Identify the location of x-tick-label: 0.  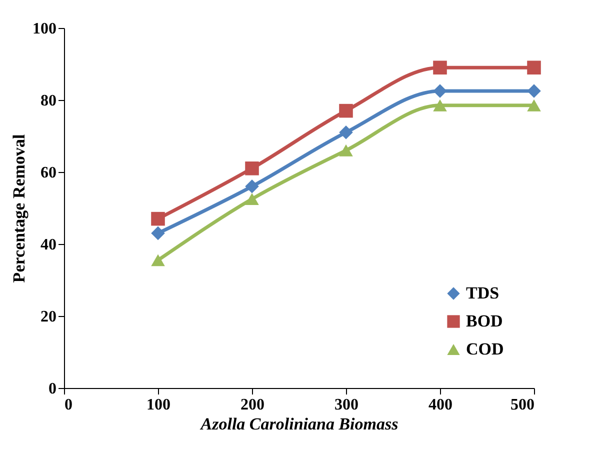
(68, 405).